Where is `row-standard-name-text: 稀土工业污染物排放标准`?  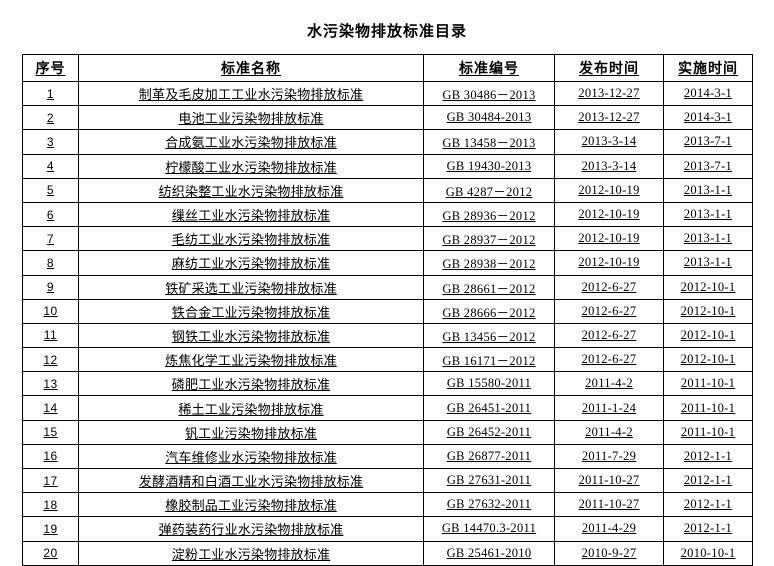
row-standard-name-text: 稀土工业污染物排放标准 is located at coordinates (251, 409).